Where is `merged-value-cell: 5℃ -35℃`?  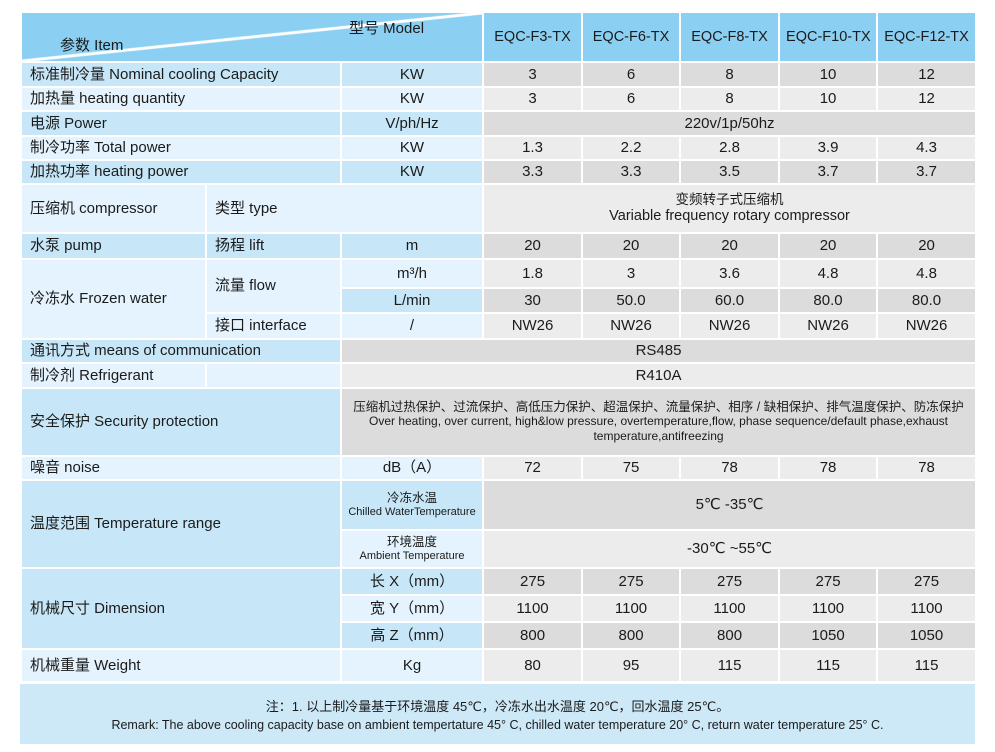
merged-value-cell: 5℃ -35℃ is located at coordinates (730, 505).